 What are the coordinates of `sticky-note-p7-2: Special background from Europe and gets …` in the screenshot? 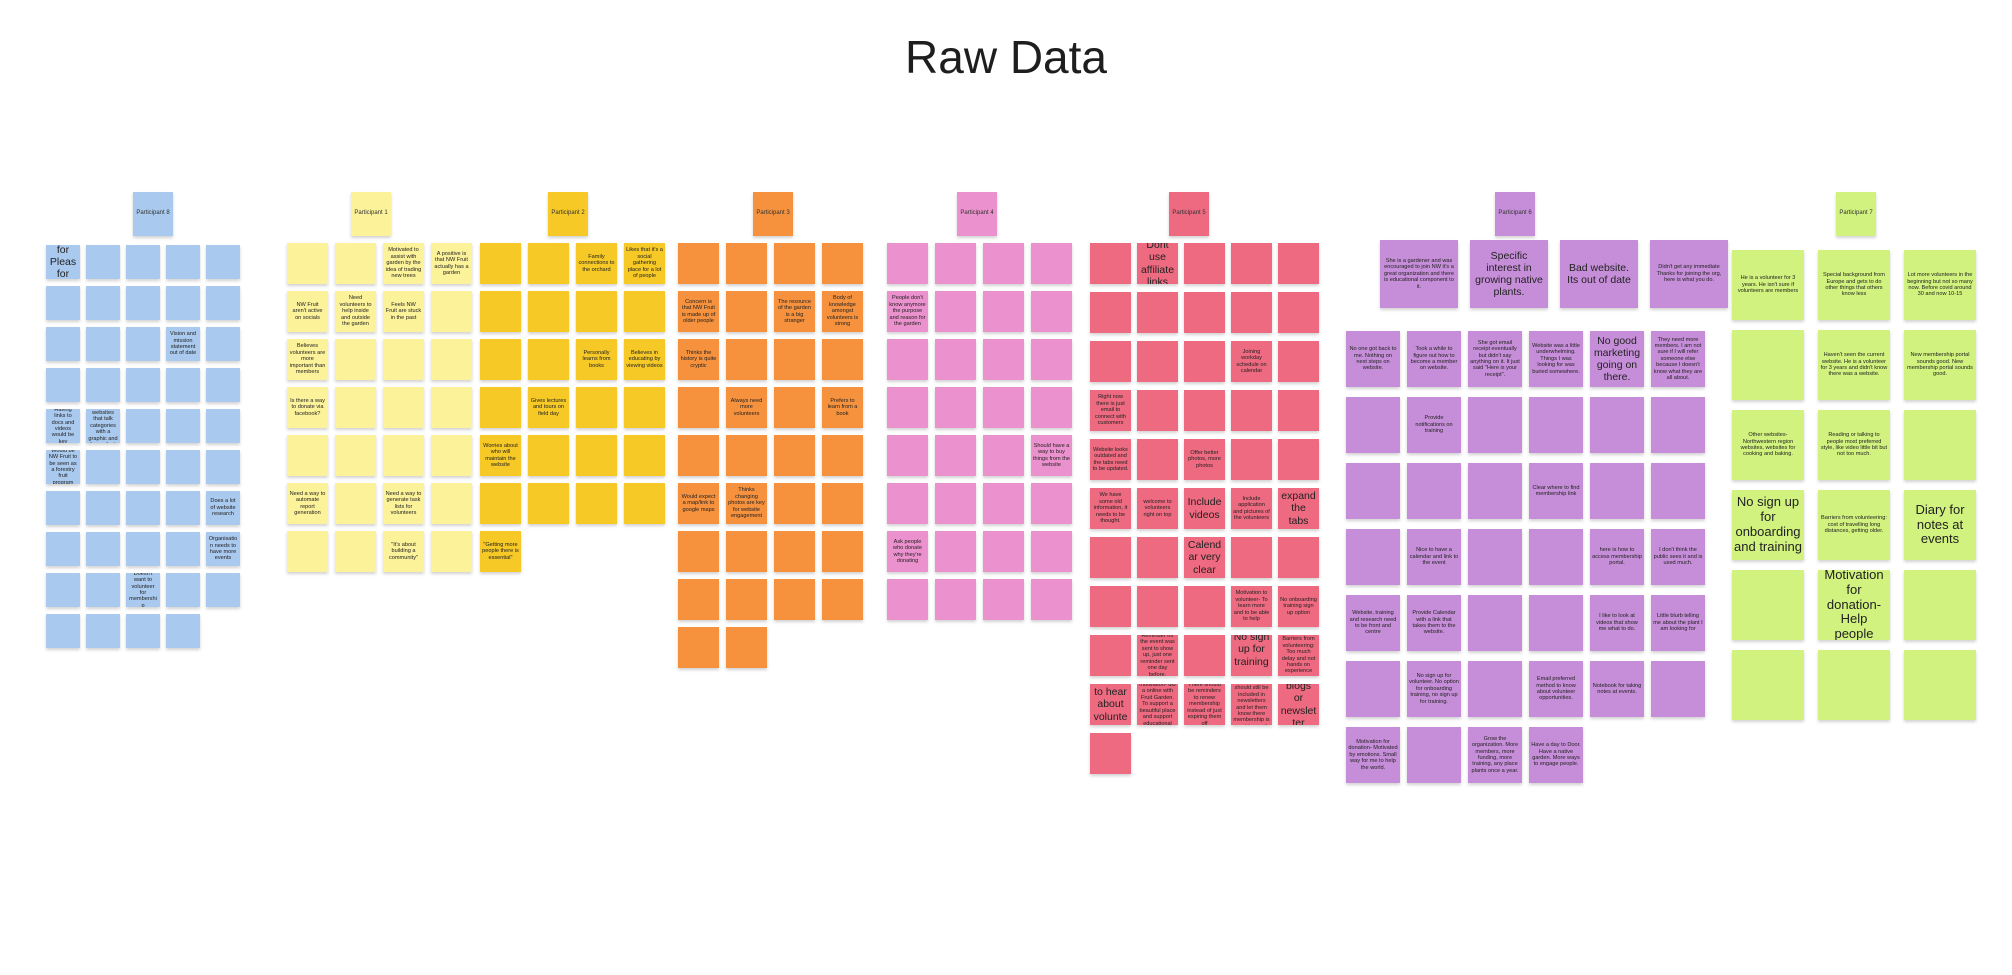 It's located at (1854, 285).